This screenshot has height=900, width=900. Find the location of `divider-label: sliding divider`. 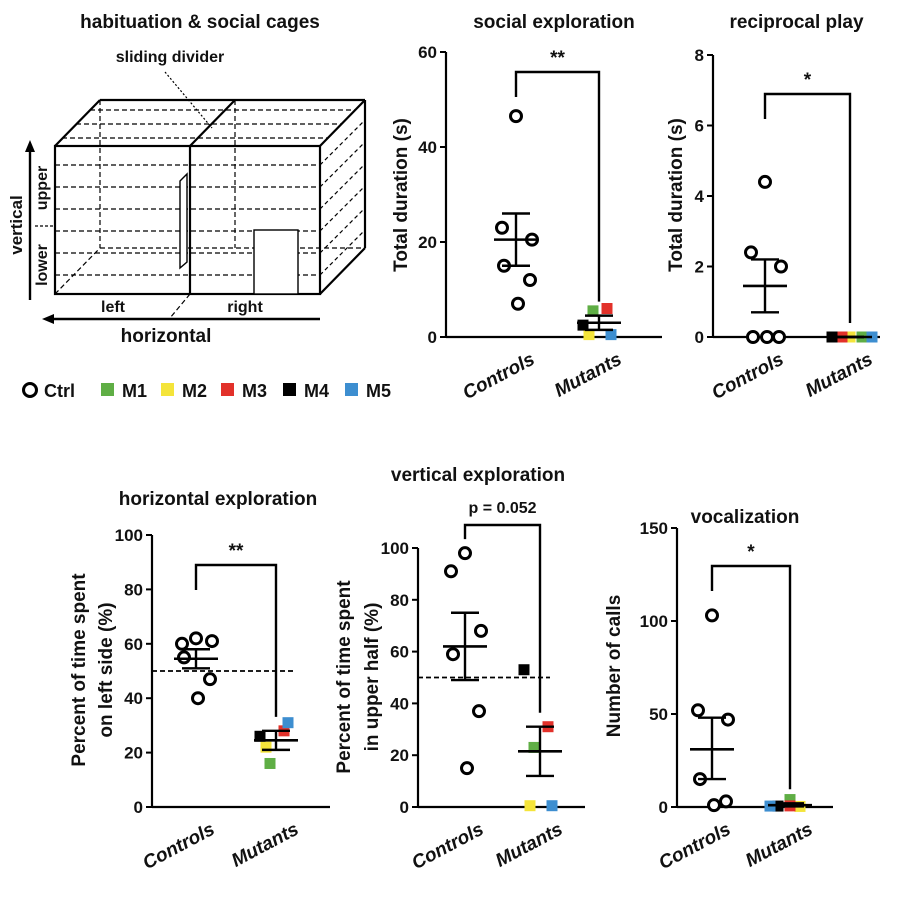

divider-label: sliding divider is located at coordinates (170, 57).